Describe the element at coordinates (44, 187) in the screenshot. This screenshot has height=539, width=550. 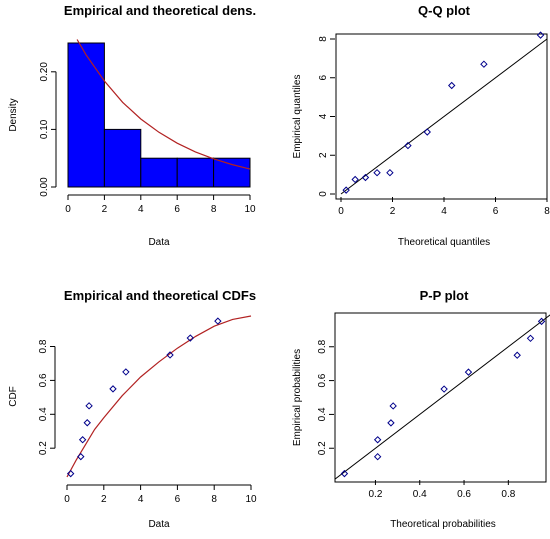
I see `y-tick-label: 0.00` at that location.